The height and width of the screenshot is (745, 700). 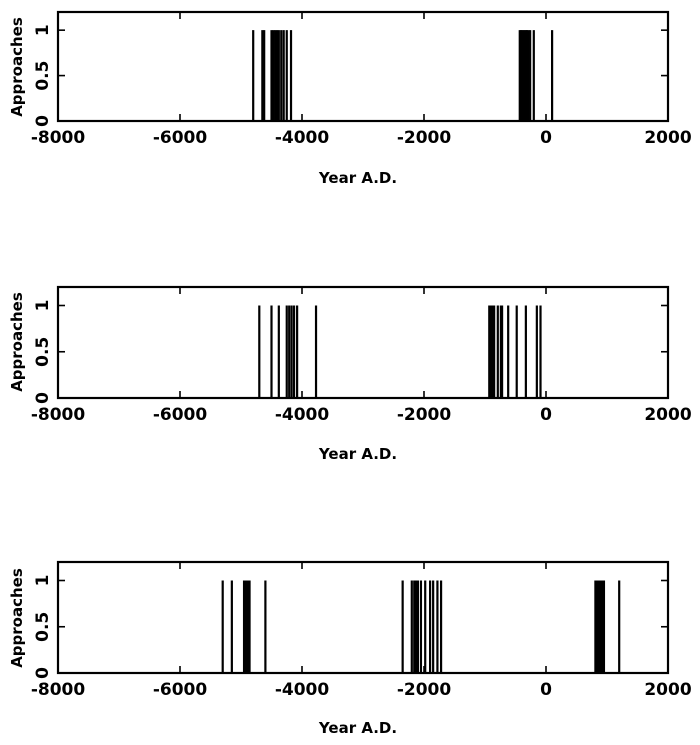 I want to click on panel-3-x-tick-label: -6000, so click(x=180, y=690).